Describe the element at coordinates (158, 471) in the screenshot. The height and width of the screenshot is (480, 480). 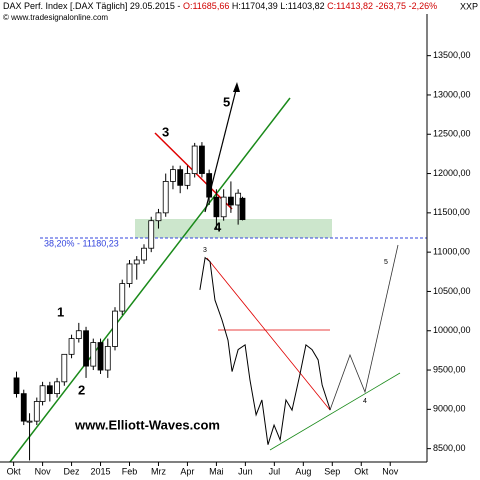
I see `x-tick-label: Mrz` at that location.